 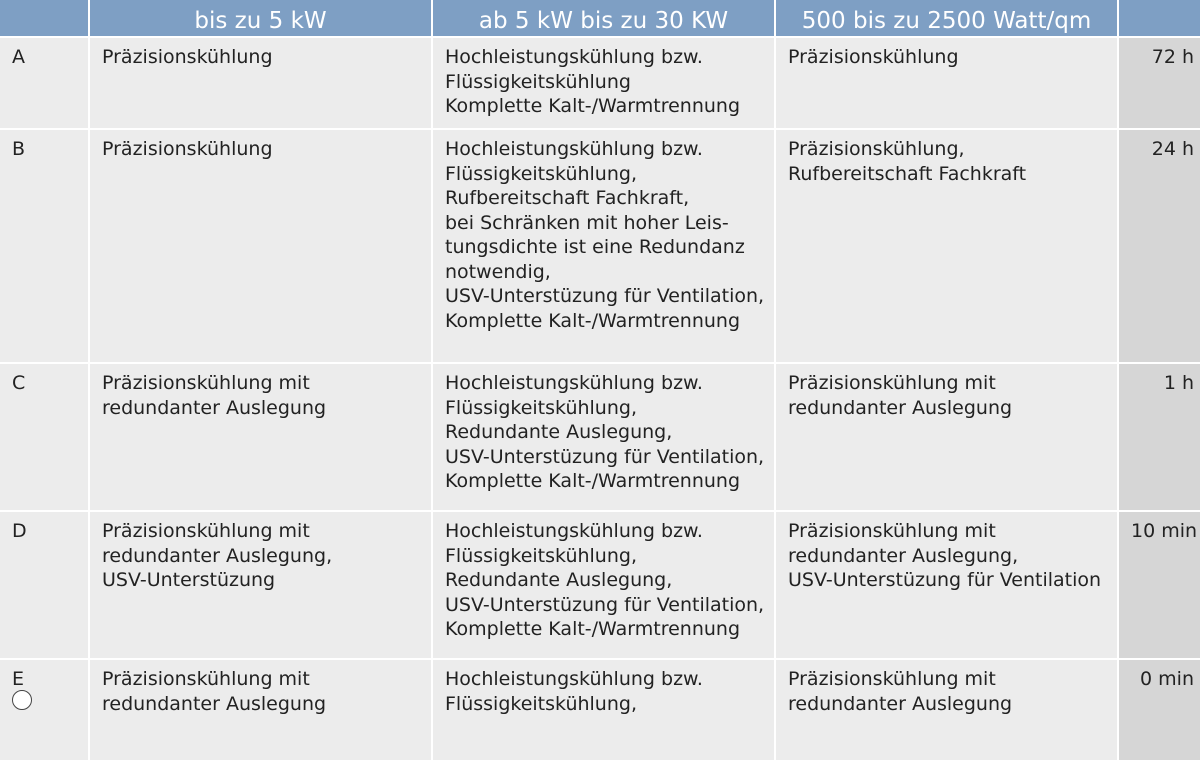 I want to click on time: 0 min, so click(x=1167, y=679).